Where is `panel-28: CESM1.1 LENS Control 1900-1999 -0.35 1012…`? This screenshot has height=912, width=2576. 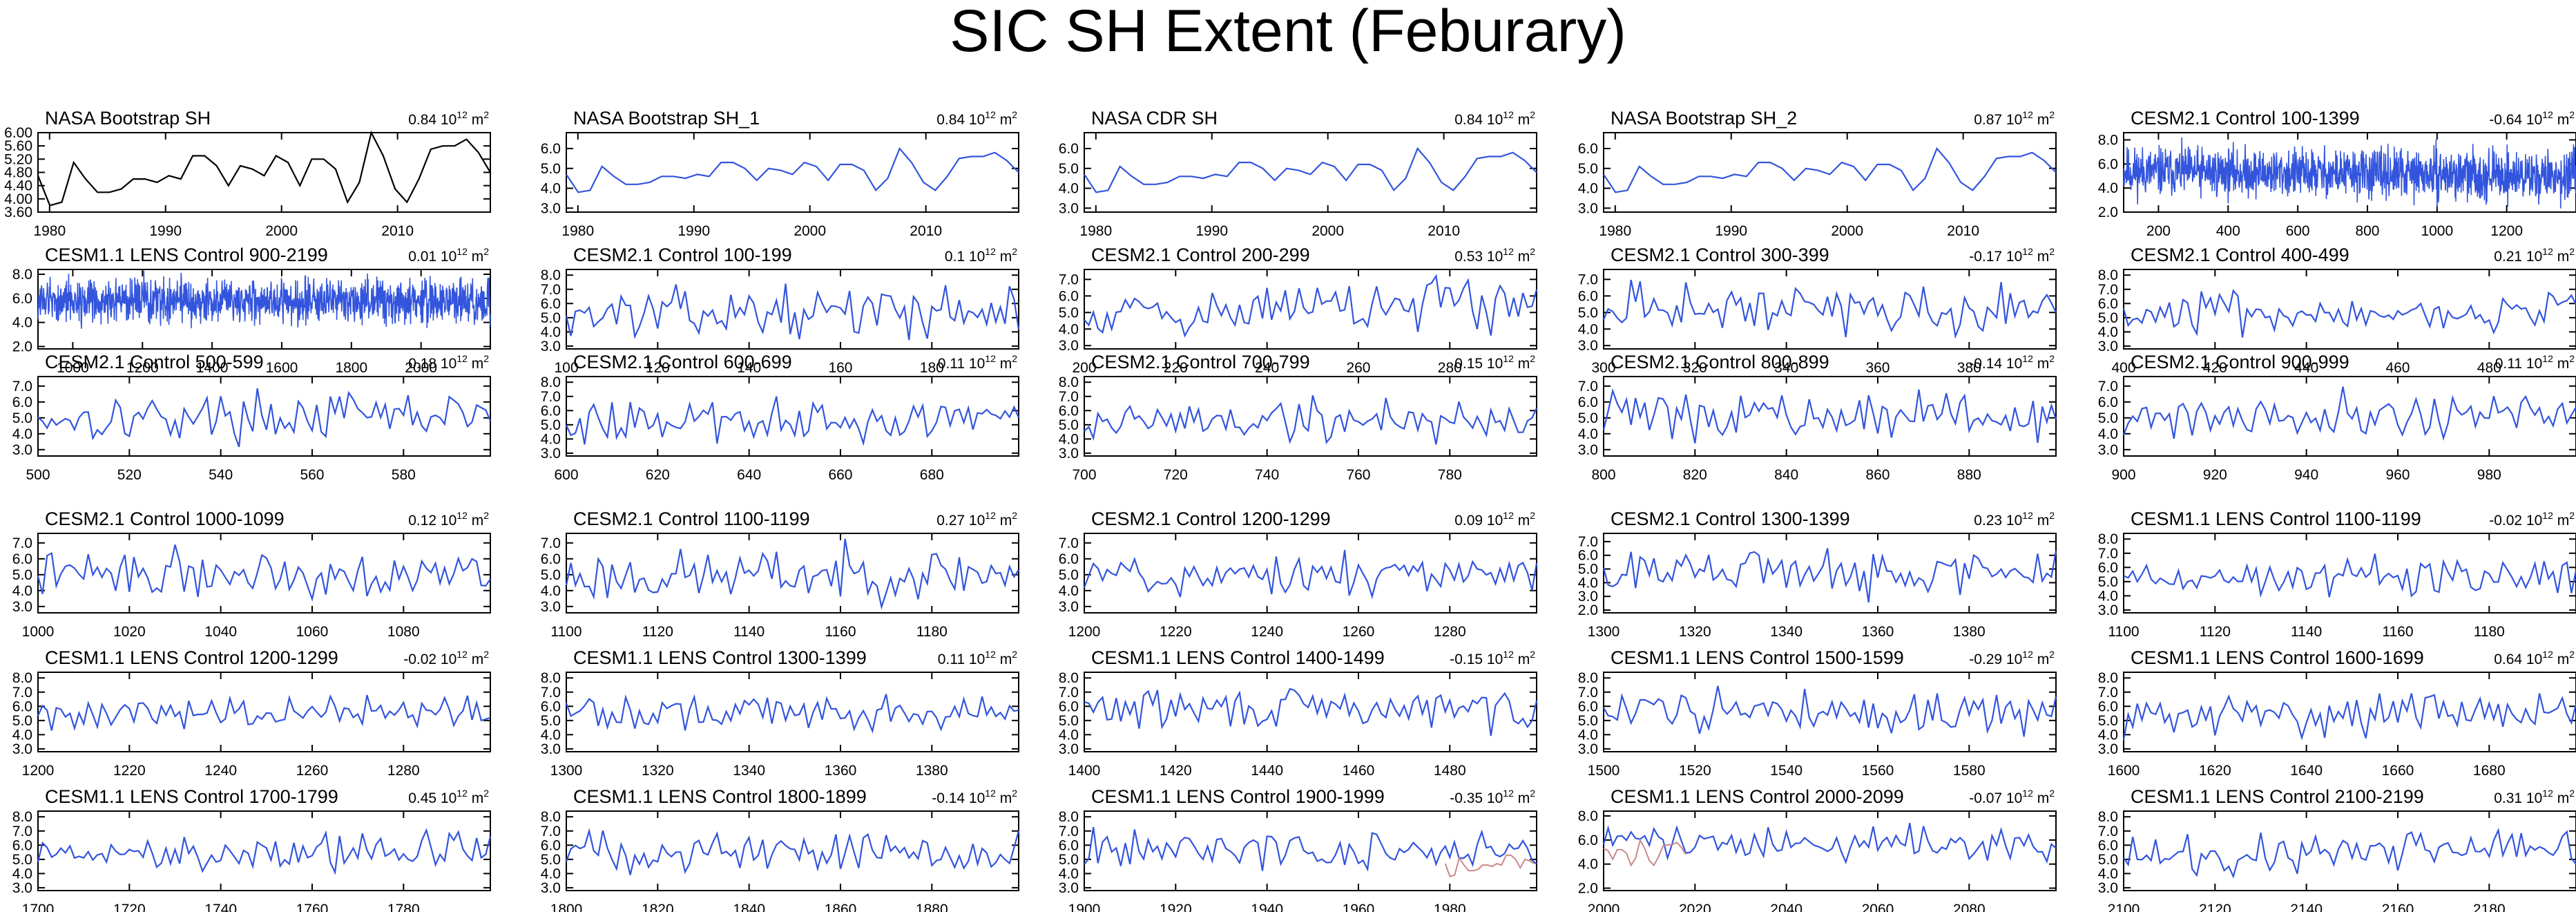 panel-28: CESM1.1 LENS Control 1900-1999 -0.35 1012… is located at coordinates (1298, 849).